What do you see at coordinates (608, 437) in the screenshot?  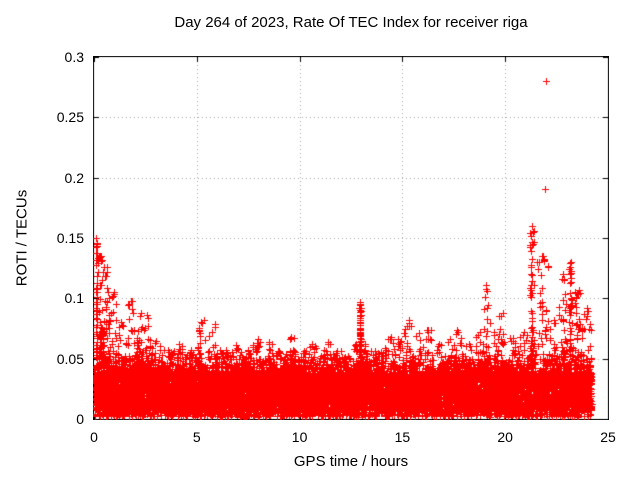 I see `x-tick-label: 25` at bounding box center [608, 437].